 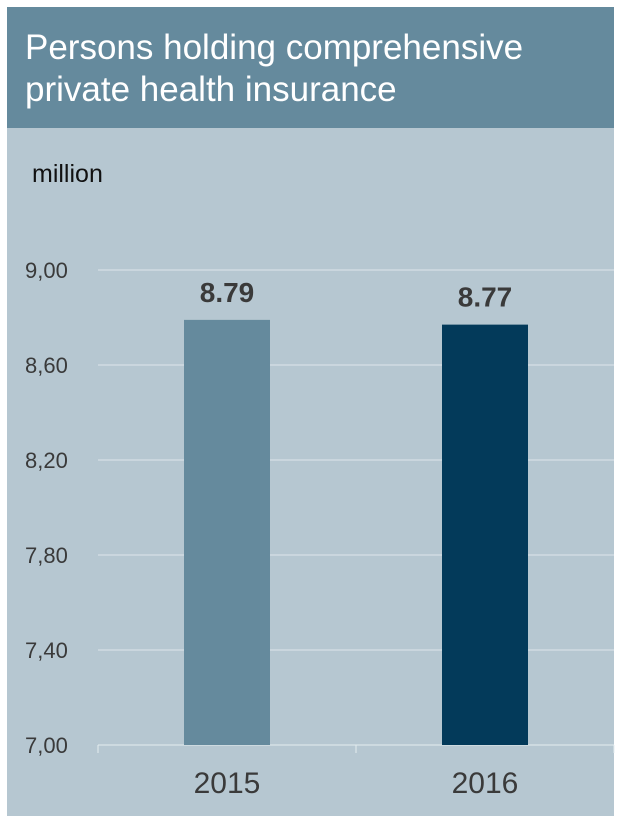 What do you see at coordinates (227, 783) in the screenshot?
I see `x-category-label: 2015` at bounding box center [227, 783].